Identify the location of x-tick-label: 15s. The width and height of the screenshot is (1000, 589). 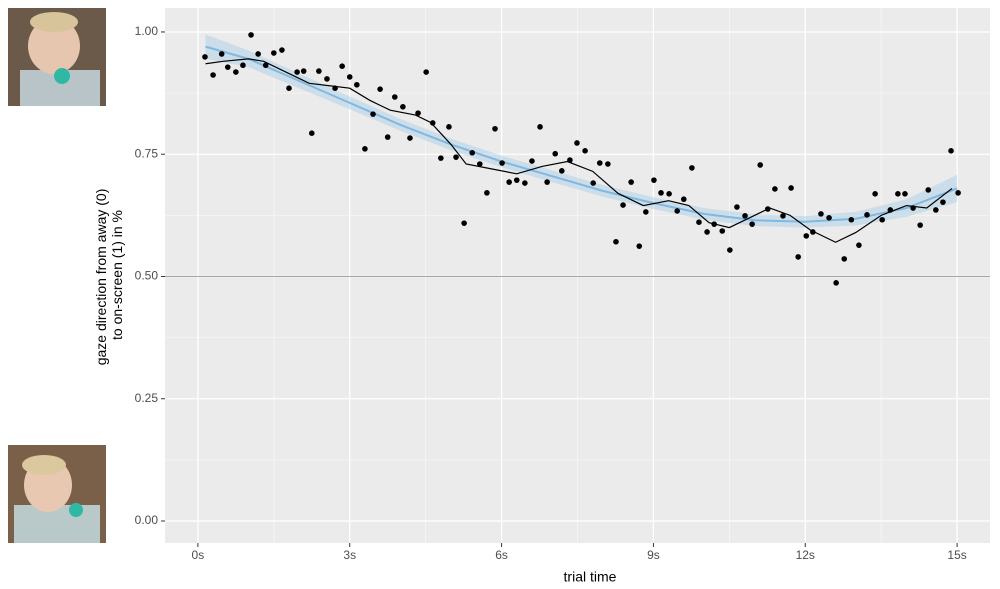
(956, 555).